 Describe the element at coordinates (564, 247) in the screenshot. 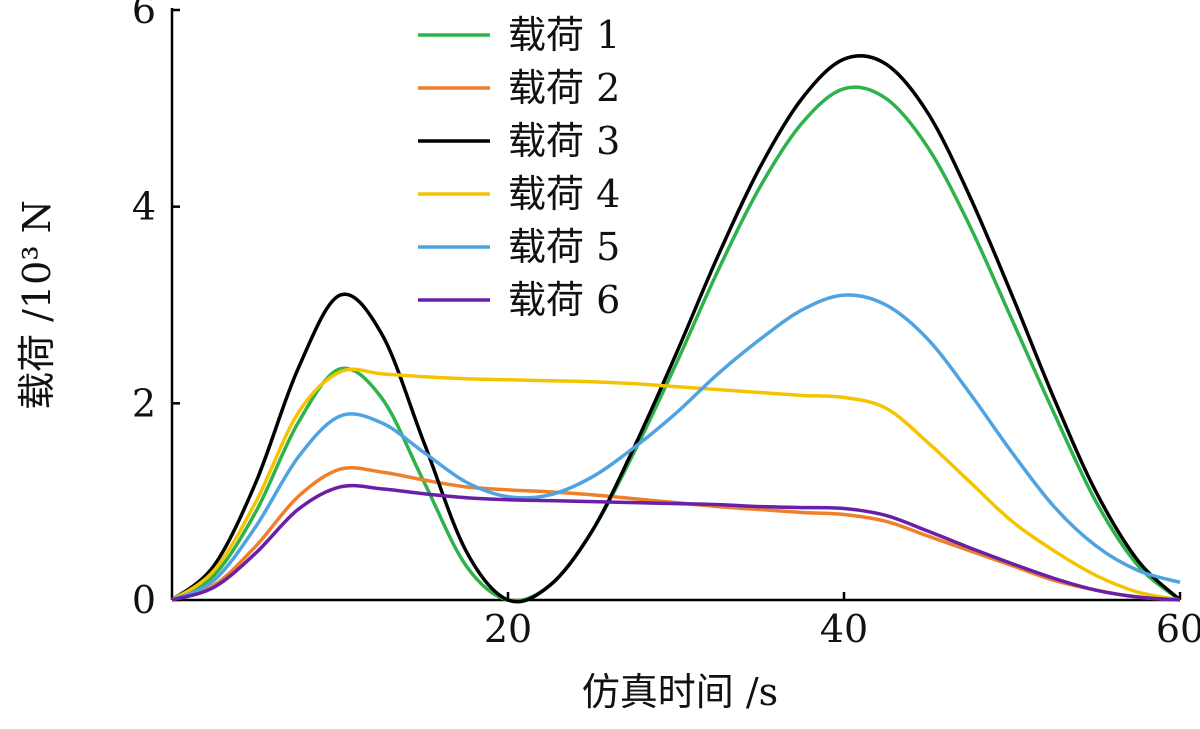

I see `legend-label: 载荷 5` at that location.